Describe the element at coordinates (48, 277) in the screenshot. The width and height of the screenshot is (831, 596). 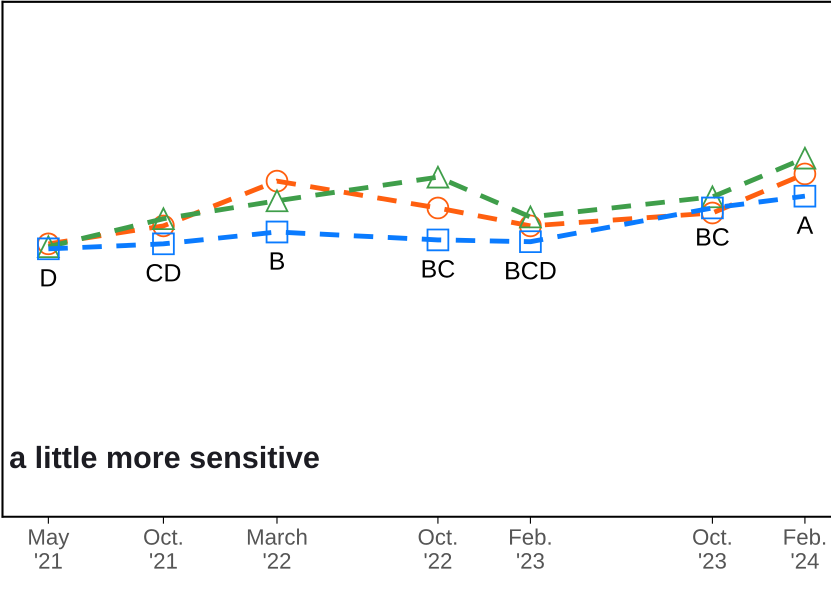
I see `annotation: D` at that location.